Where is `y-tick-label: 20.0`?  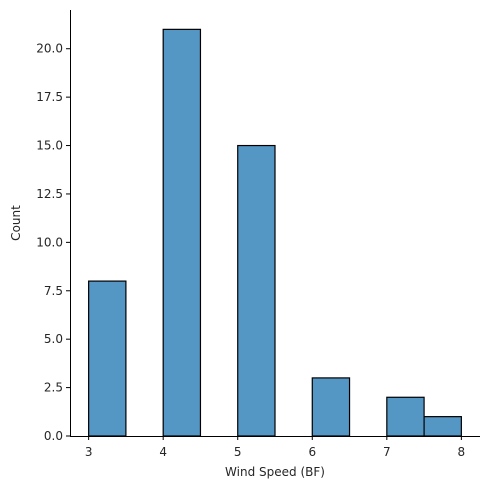 y-tick-label: 20.0 is located at coordinates (49, 49).